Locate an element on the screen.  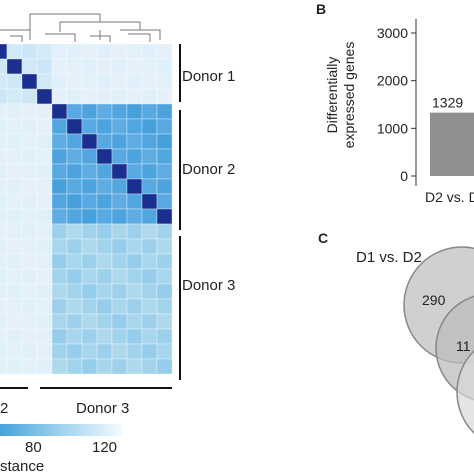
venn-count-11: 11 is located at coordinates (463, 346).